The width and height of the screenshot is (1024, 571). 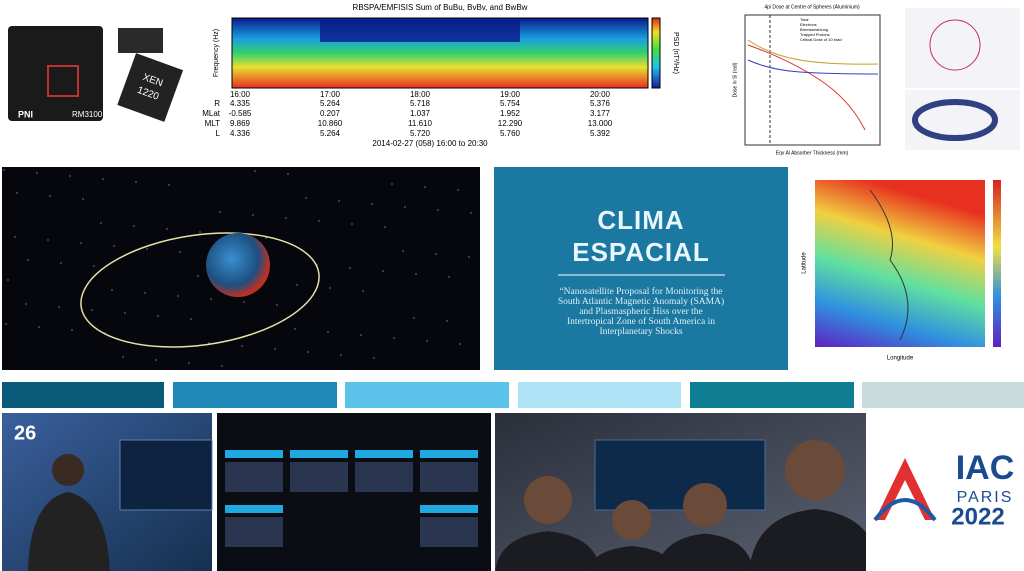 I want to click on row-value: 5.264, so click(x=330, y=133).